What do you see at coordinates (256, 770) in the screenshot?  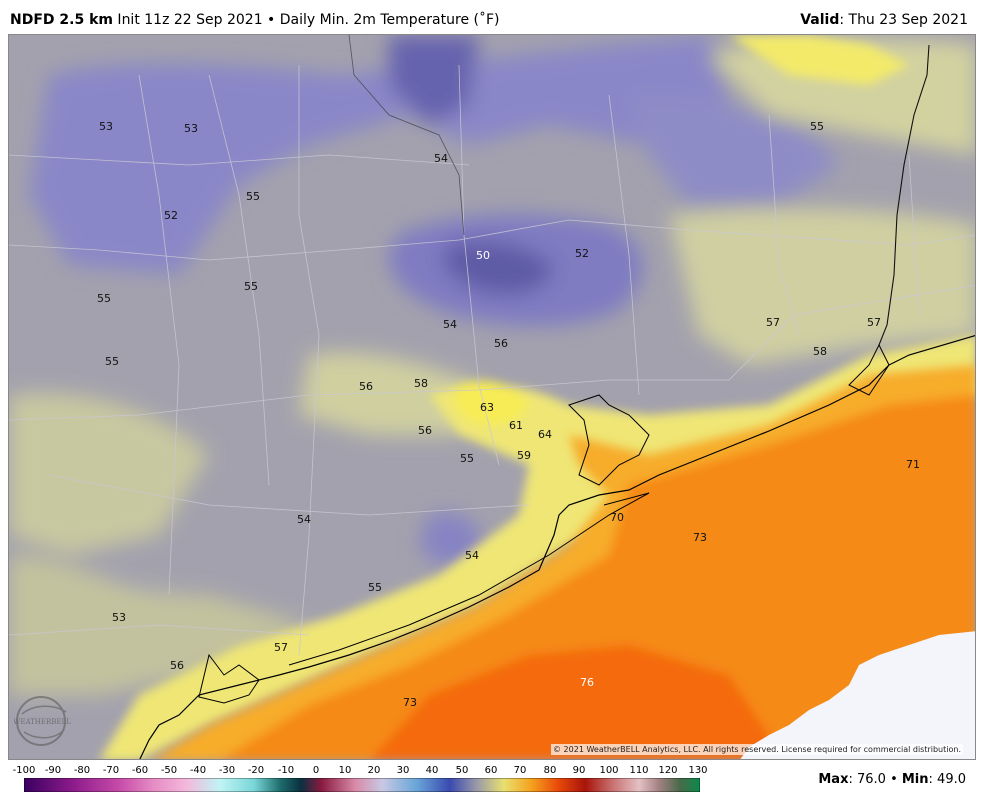 I see `colorbar-tick: -20` at bounding box center [256, 770].